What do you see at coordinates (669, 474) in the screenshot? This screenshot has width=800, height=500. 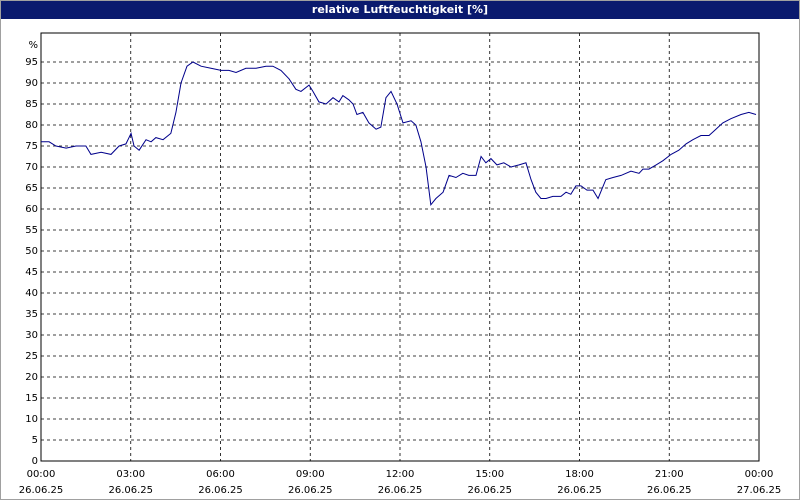 I see `x-tick-label: 21:00` at bounding box center [669, 474].